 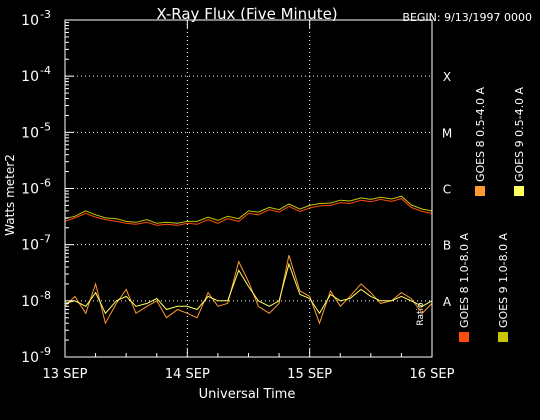 What do you see at coordinates (447, 302) in the screenshot?
I see `flare-class-A: A` at bounding box center [447, 302].